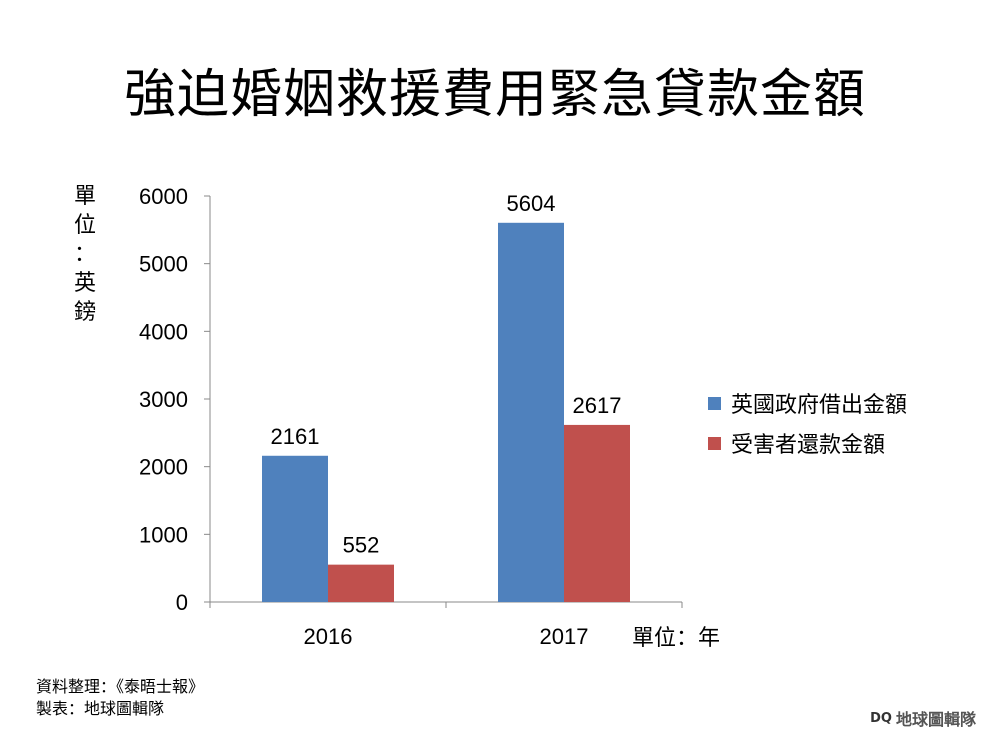  What do you see at coordinates (564, 636) in the screenshot?
I see `x-tick-label: 2017` at bounding box center [564, 636].